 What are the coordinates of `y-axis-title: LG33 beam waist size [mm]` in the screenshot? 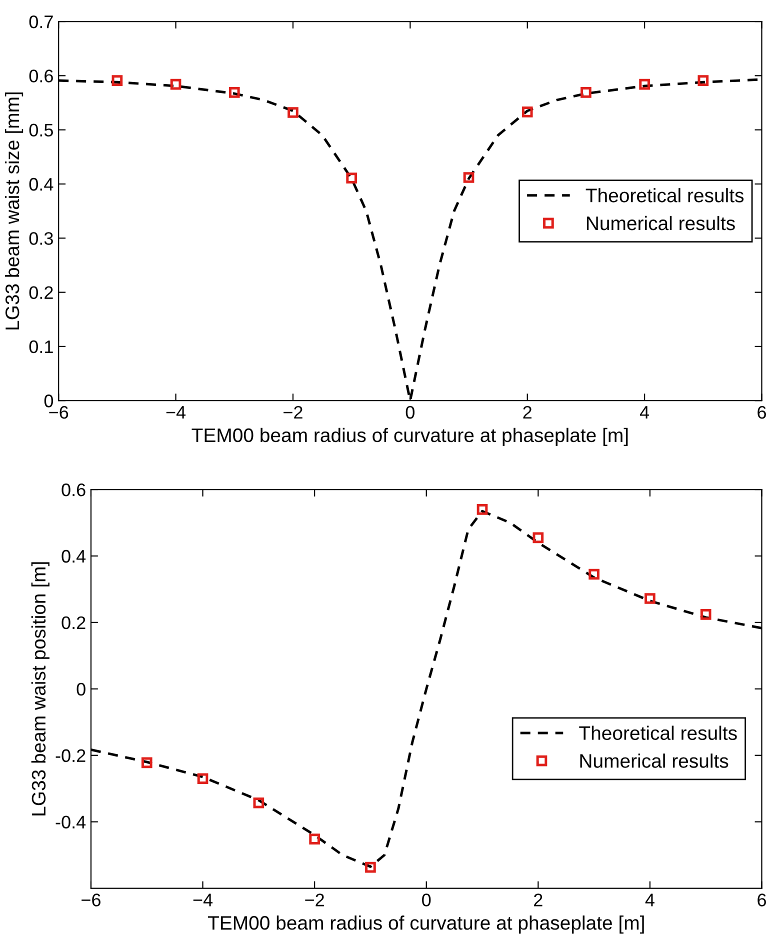 It's located at (14, 211).